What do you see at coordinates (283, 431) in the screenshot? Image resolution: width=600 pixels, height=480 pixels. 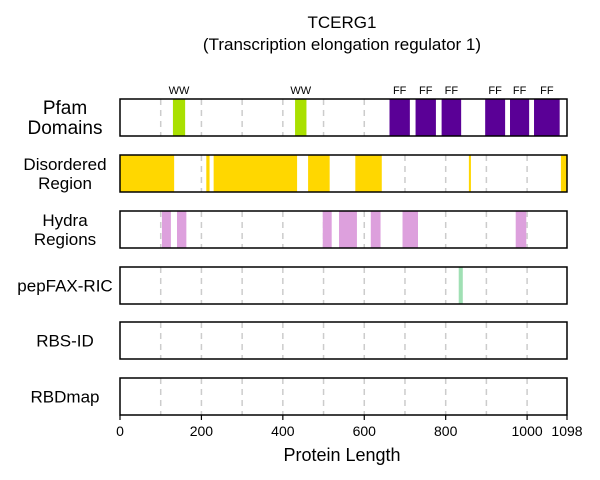 I see `x-tick-label: 400` at bounding box center [283, 431].